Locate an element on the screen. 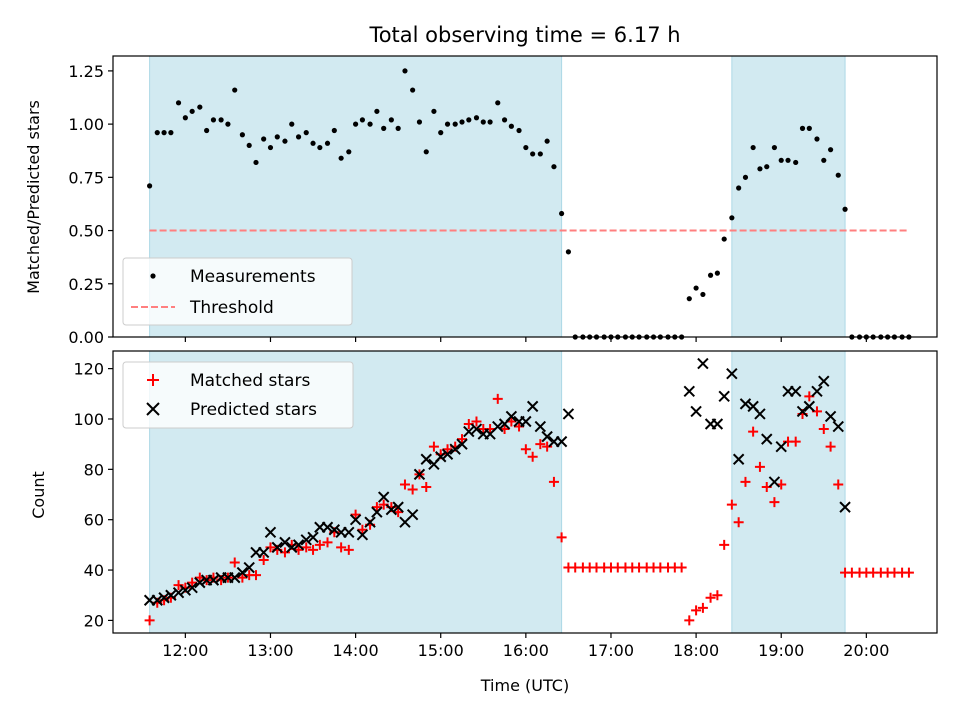  legend-matched-label: Matched stars is located at coordinates (250, 381).